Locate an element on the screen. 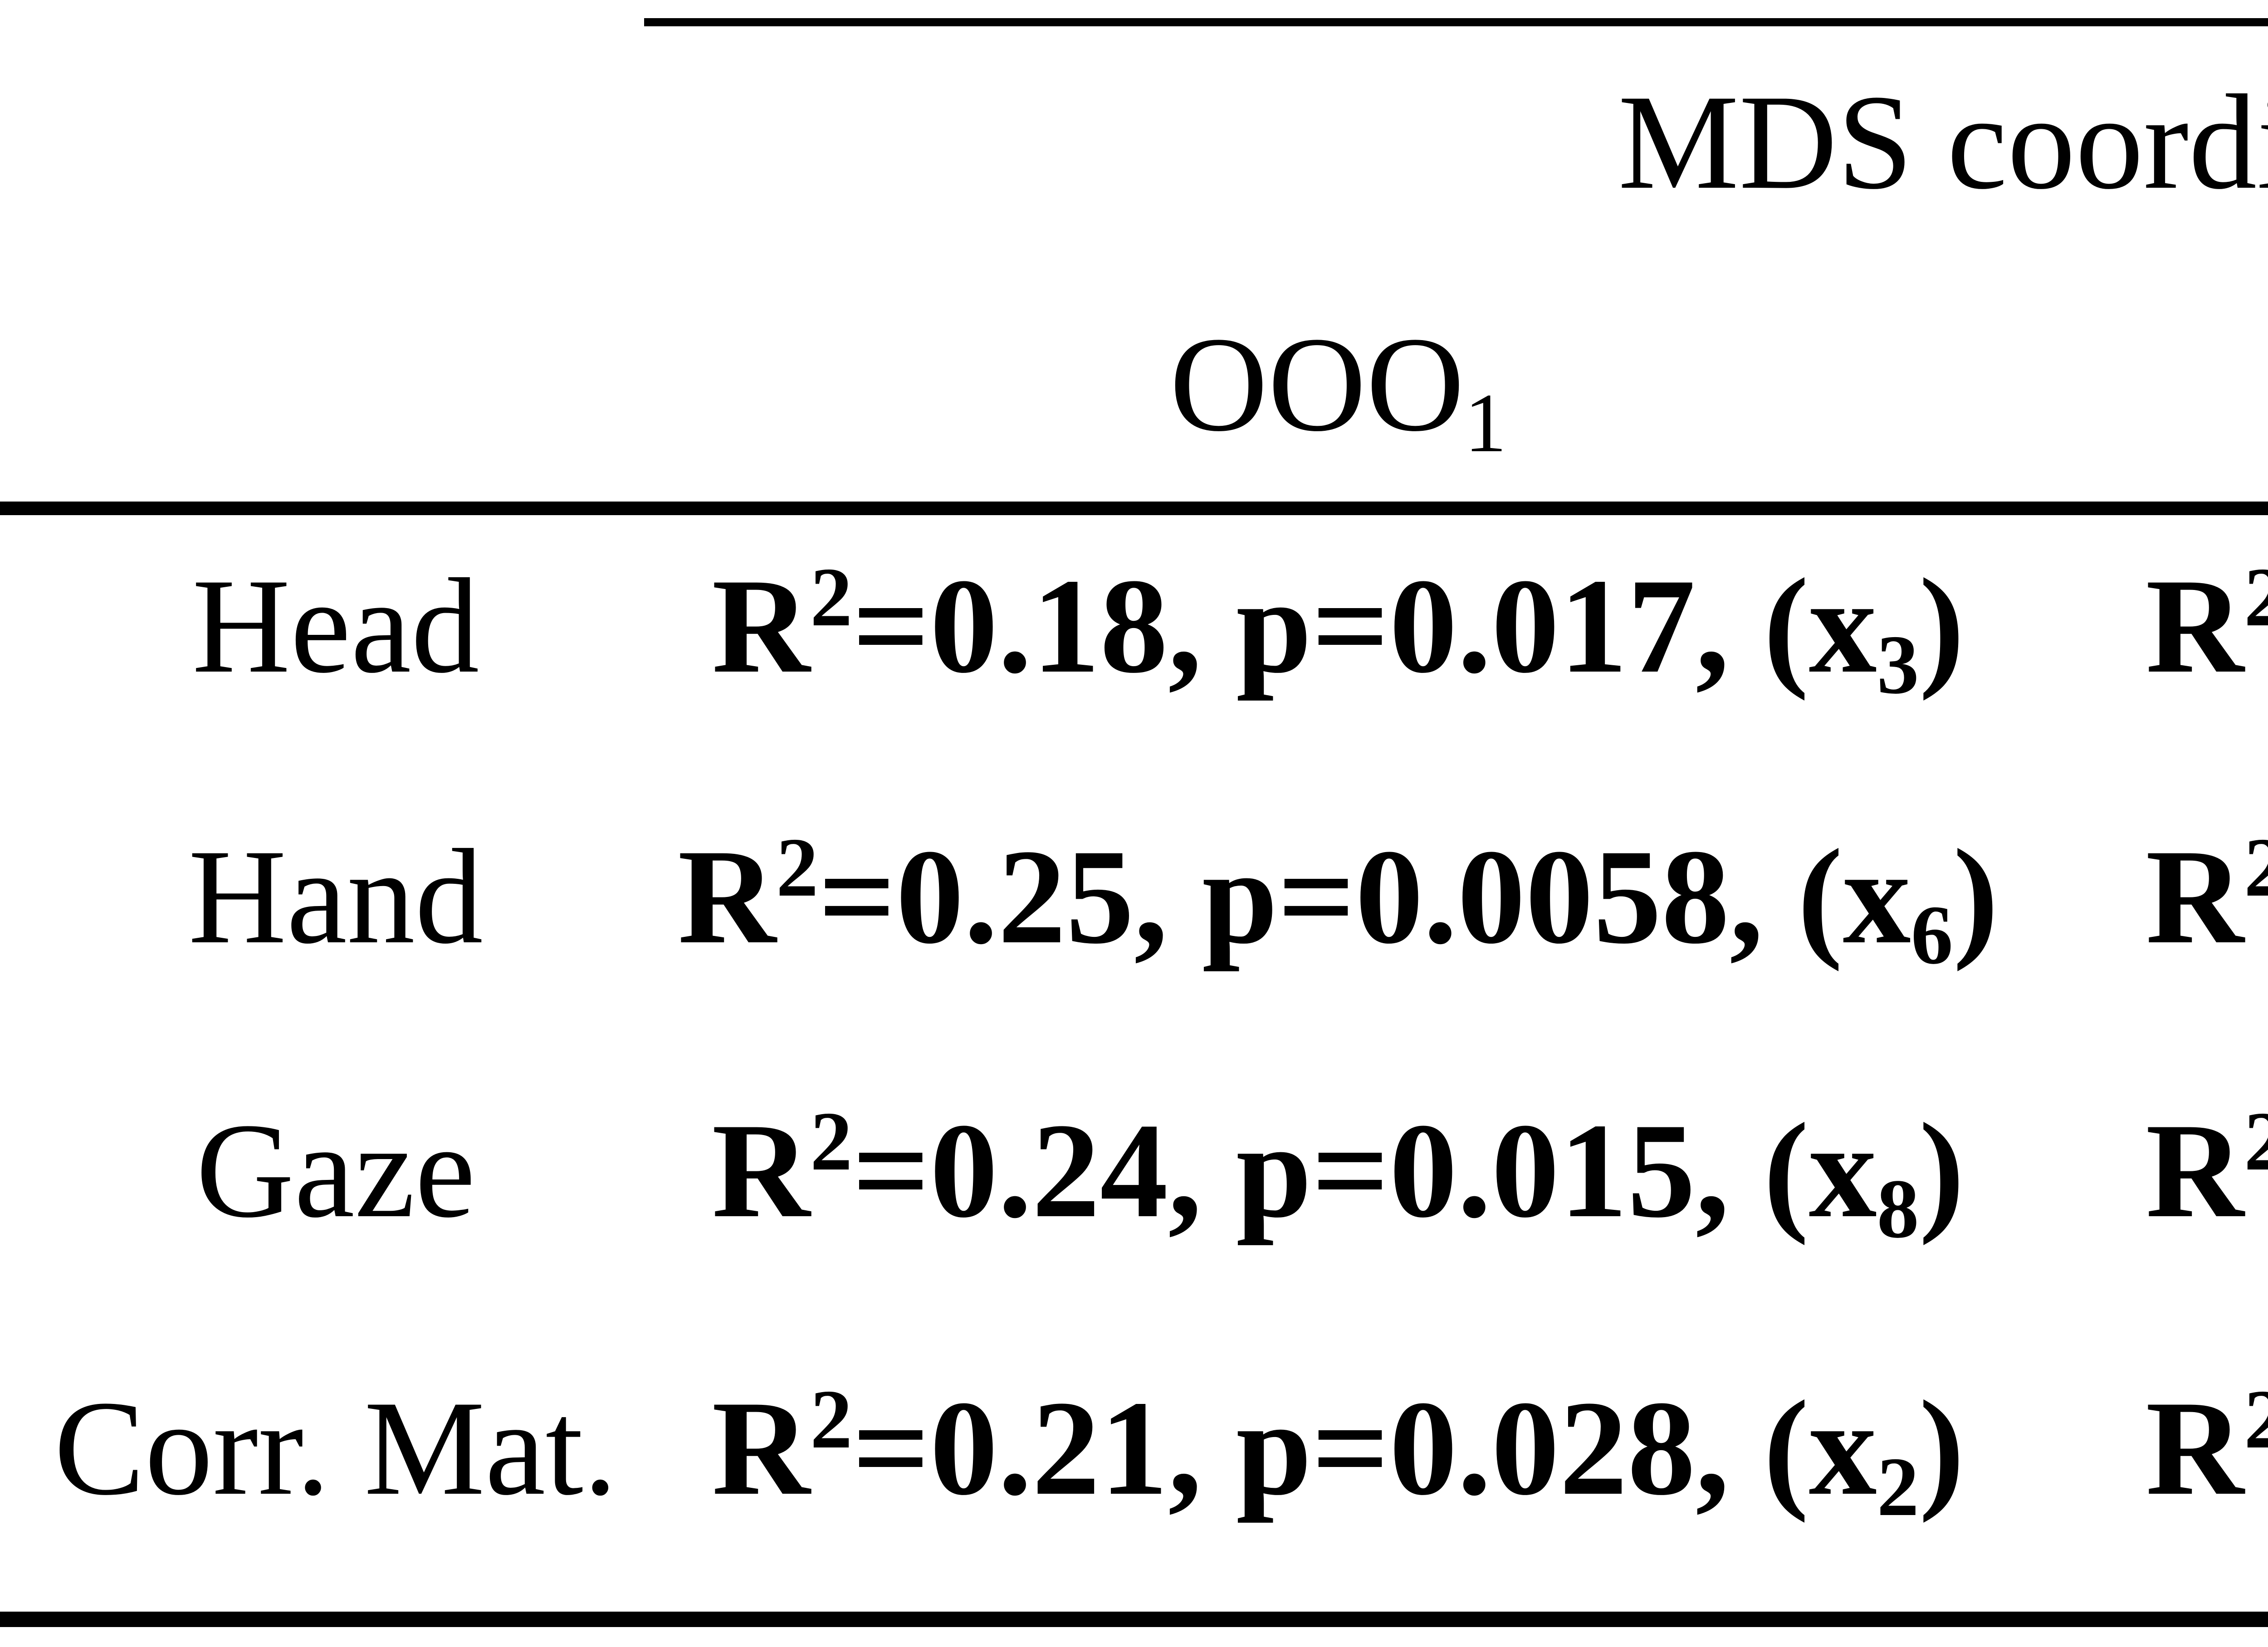 This screenshot has height=1647, width=2268. row-label: Head is located at coordinates (336, 626).